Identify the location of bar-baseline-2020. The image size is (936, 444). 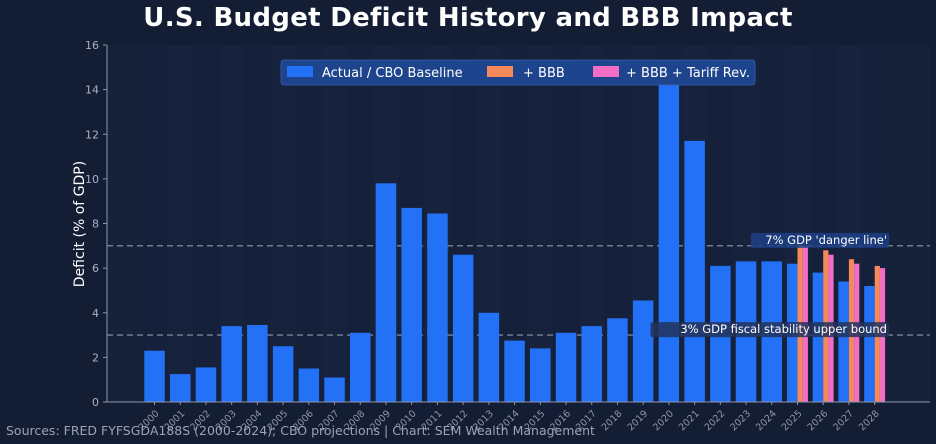
(669, 238).